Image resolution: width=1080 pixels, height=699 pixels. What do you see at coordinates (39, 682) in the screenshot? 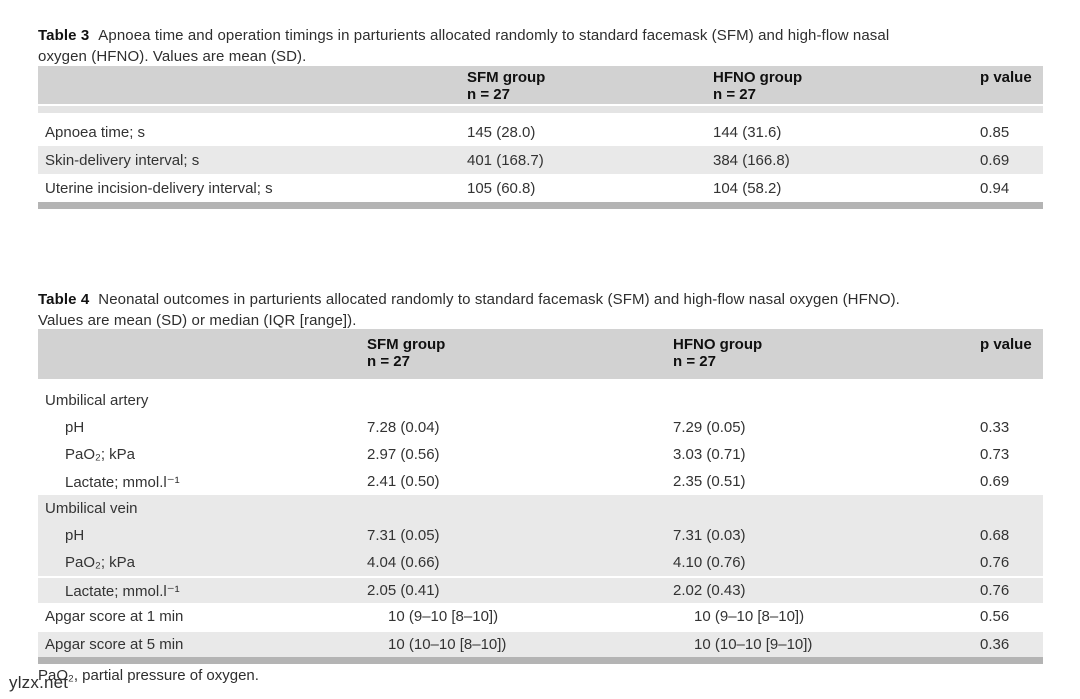
I see `watermark: ylzx.net` at bounding box center [39, 682].